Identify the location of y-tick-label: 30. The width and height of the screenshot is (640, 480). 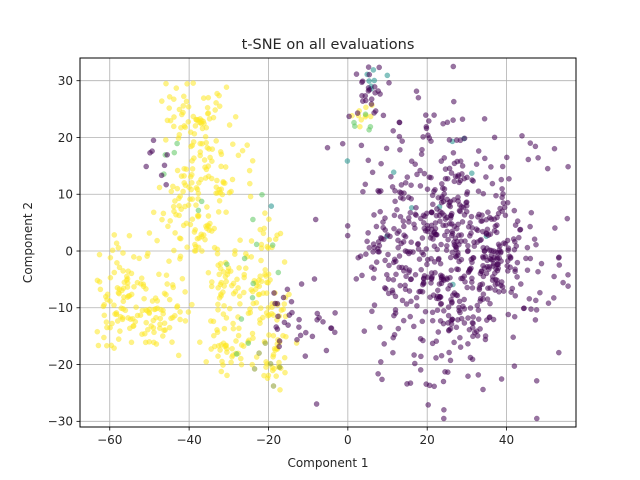
(65, 81).